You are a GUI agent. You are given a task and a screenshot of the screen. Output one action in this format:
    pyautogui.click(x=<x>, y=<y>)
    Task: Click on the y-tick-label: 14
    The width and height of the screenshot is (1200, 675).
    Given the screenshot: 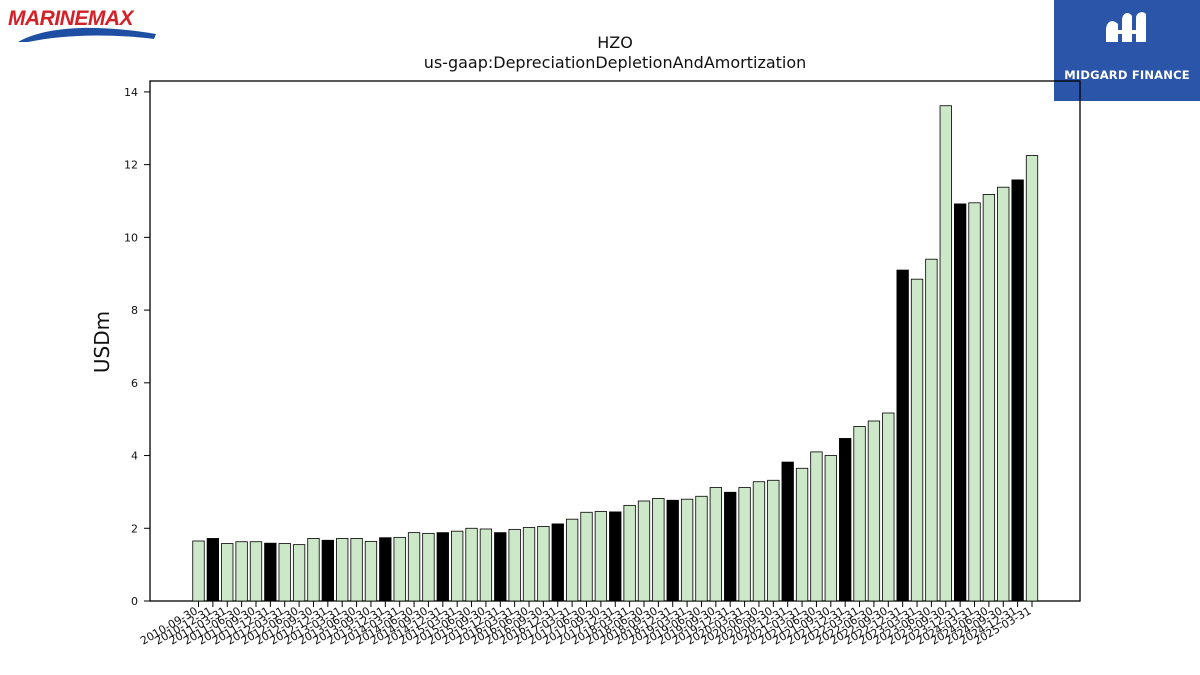 What is the action you would take?
    pyautogui.click(x=131, y=92)
    